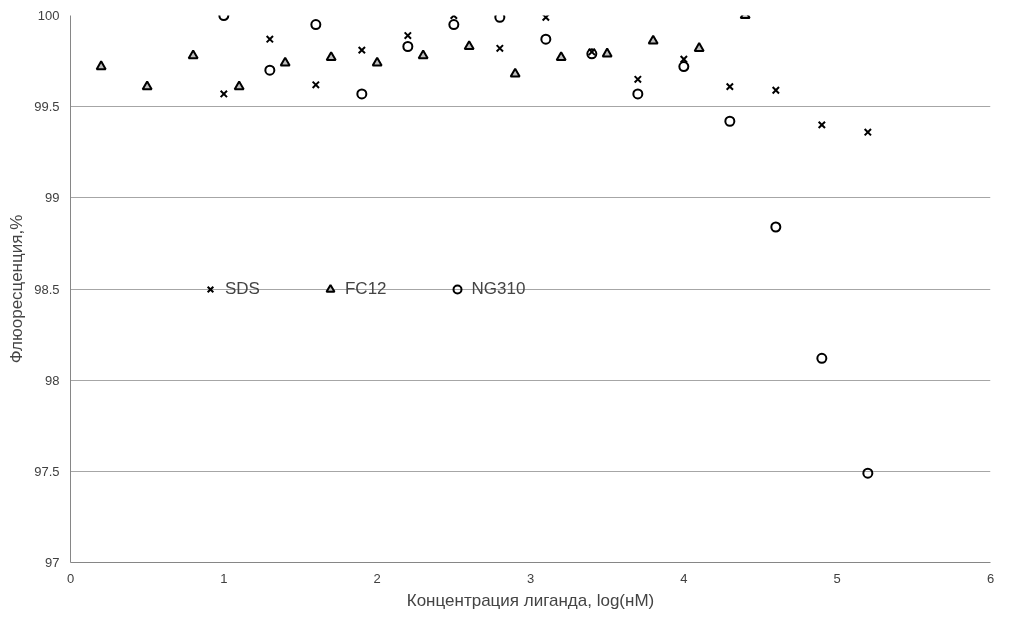 This screenshot has height=619, width=1032. What do you see at coordinates (224, 578) in the screenshot?
I see `x-tick-label: 1` at bounding box center [224, 578].